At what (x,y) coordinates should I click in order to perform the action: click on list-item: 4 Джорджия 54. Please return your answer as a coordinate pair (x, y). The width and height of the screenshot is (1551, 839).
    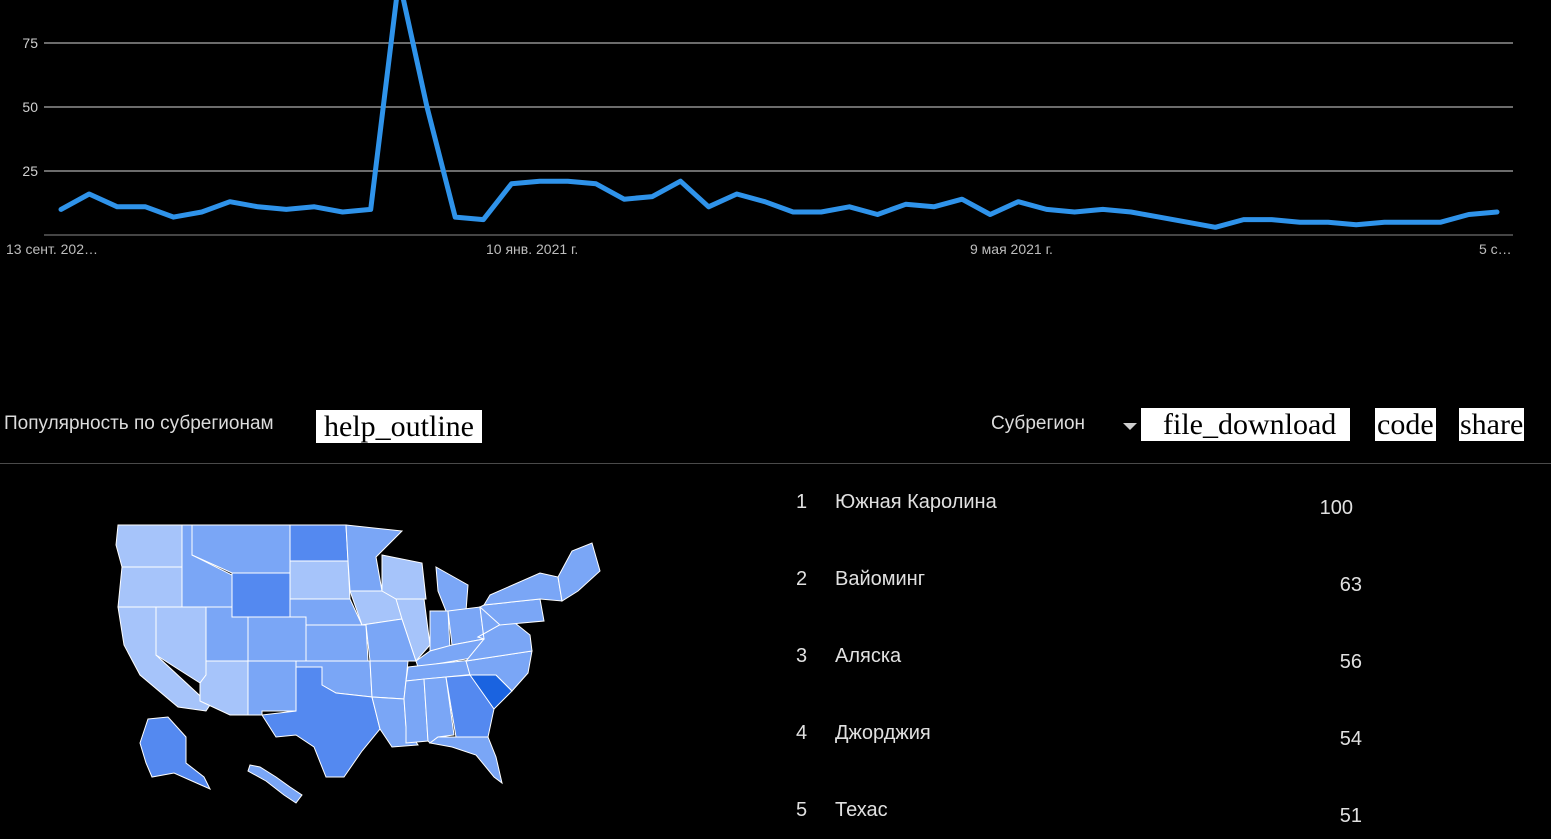
    Looking at the image, I should click on (1090, 742).